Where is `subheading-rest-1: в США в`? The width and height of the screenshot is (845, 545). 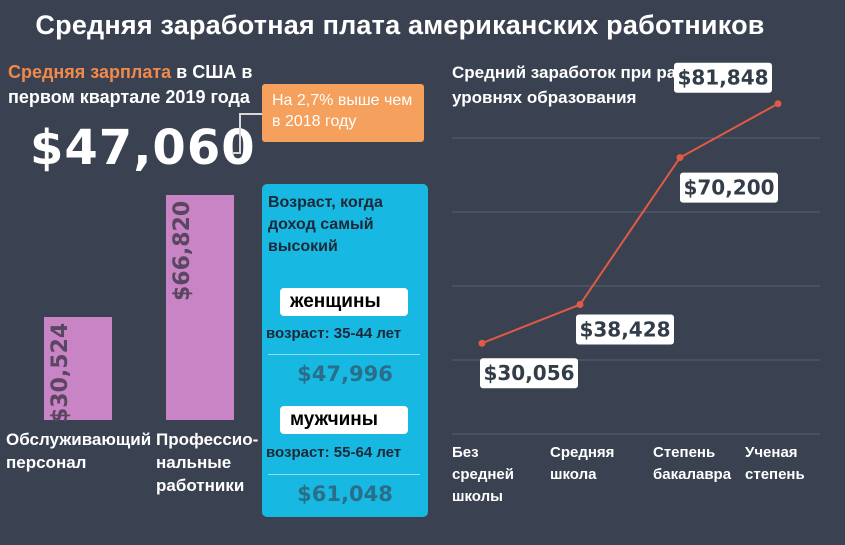
subheading-rest-1: в США в is located at coordinates (212, 72).